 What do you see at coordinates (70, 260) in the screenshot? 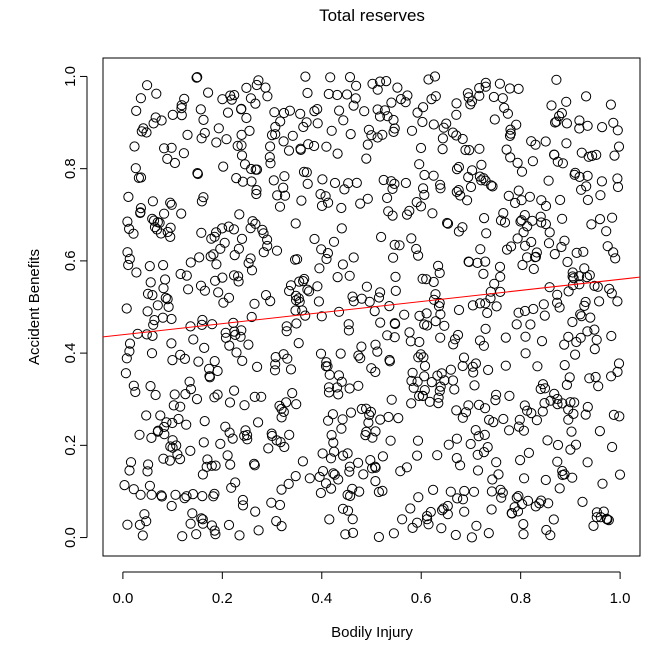
I see `y-tick-label: 0.6` at bounding box center [70, 260].